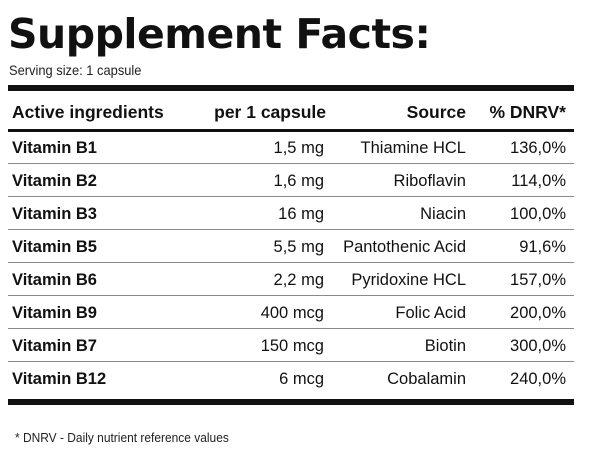 The width and height of the screenshot is (600, 469). I want to click on ingredient-dnrv: 114,0%, so click(538, 181).